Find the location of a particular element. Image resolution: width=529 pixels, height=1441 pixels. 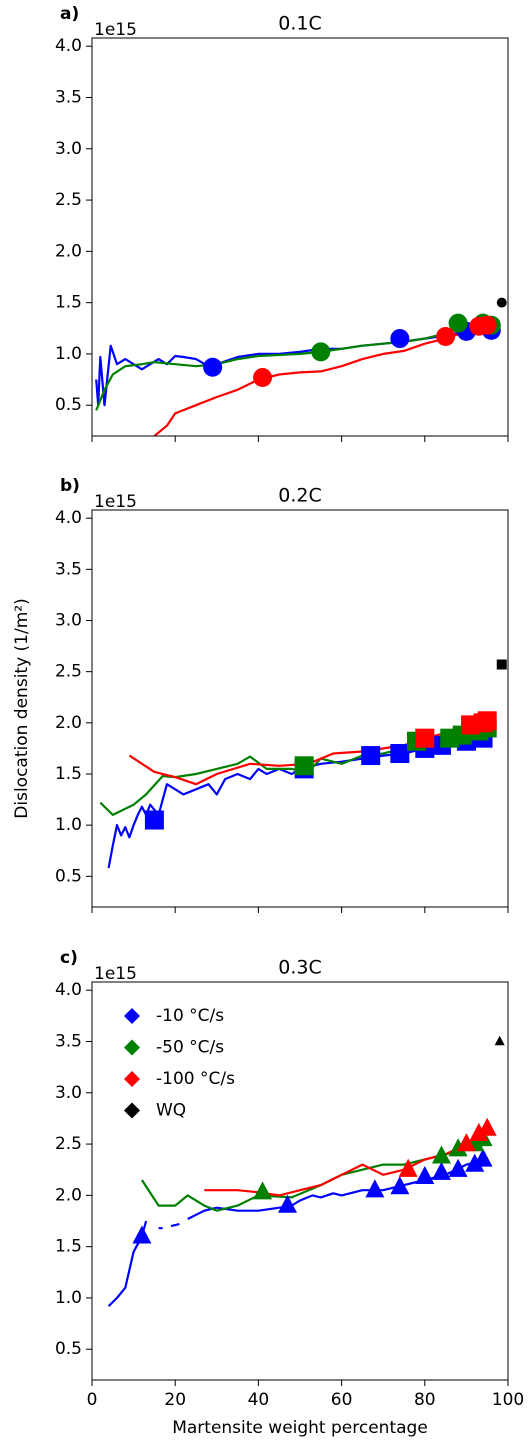

panel-title: 0.2C is located at coordinates (299, 496).